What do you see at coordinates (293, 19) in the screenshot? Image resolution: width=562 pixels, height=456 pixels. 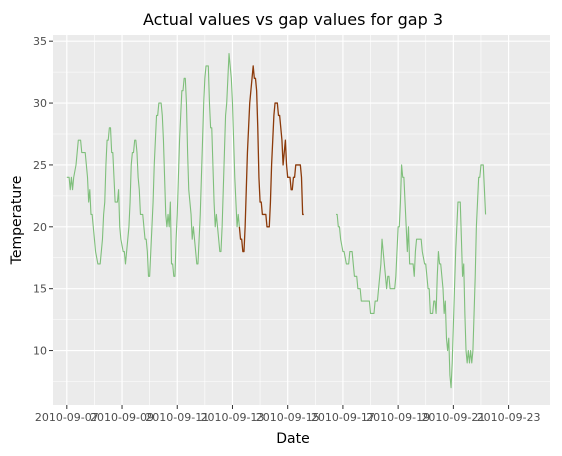 I see `chart-title: Actual values vs gap values for gap 3` at bounding box center [293, 19].